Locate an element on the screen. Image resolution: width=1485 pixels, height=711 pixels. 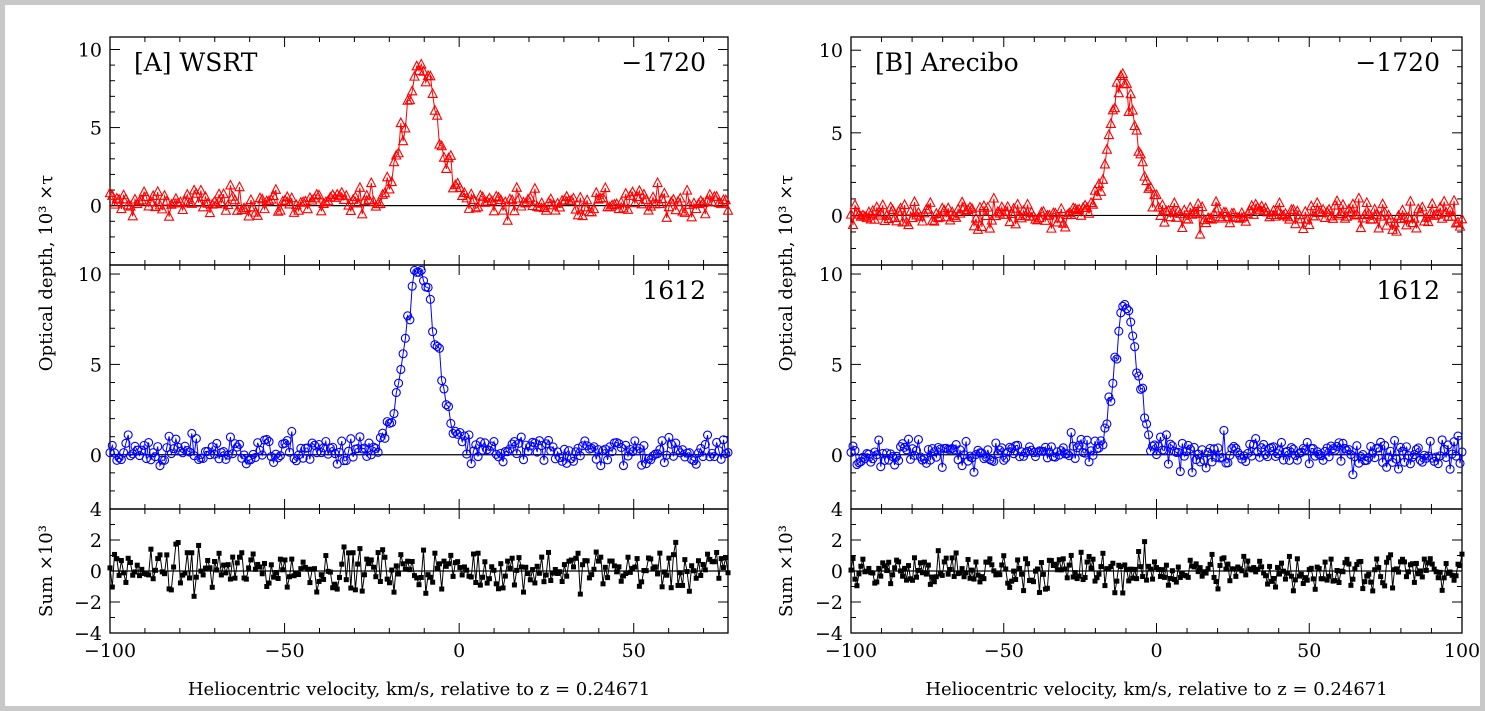
y-tick-label: 10 is located at coordinates (90, 275).